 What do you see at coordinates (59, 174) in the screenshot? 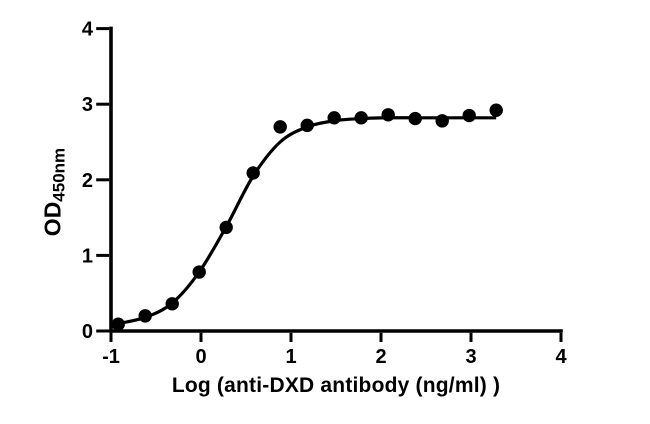
I see `y-axis-title-subscript: 450nm` at bounding box center [59, 174].